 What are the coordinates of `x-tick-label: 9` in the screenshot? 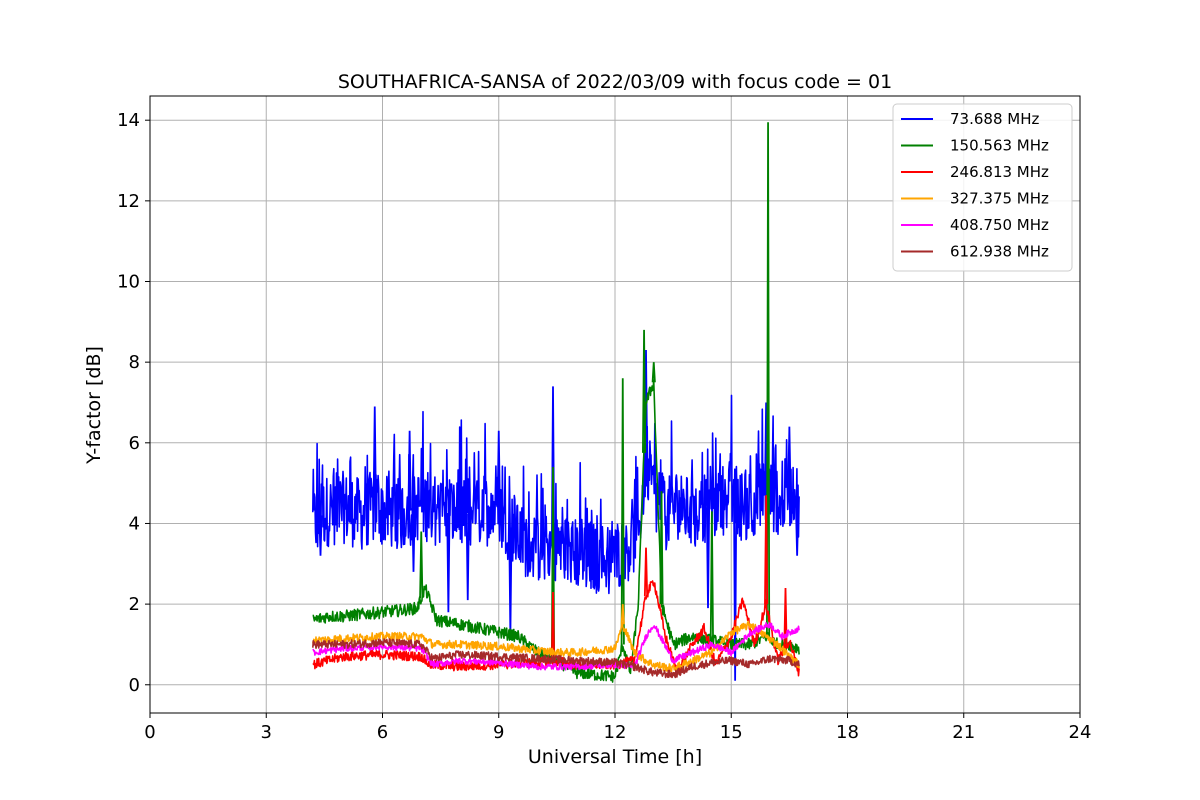 It's located at (498, 732).